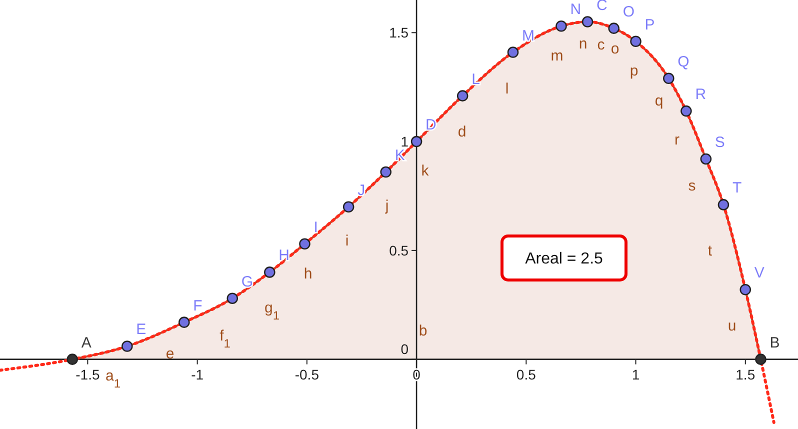 The image size is (798, 429). What do you see at coordinates (399, 250) in the screenshot?
I see `y-tick-label: 0.5` at bounding box center [399, 250].